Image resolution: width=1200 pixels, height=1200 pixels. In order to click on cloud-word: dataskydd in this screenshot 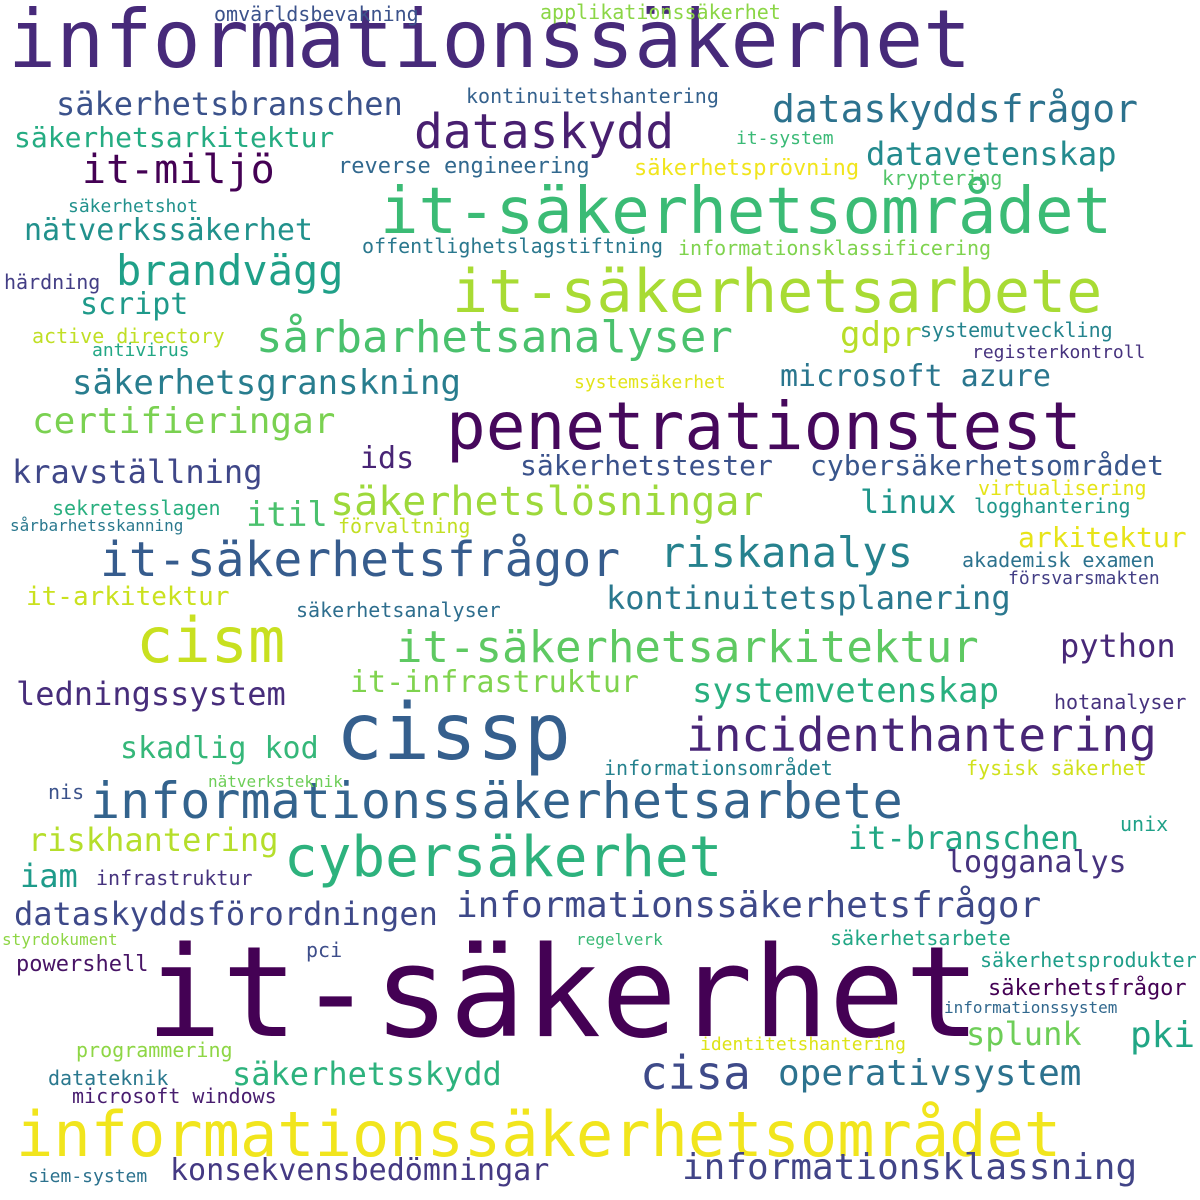, I will do `click(544, 132)`.